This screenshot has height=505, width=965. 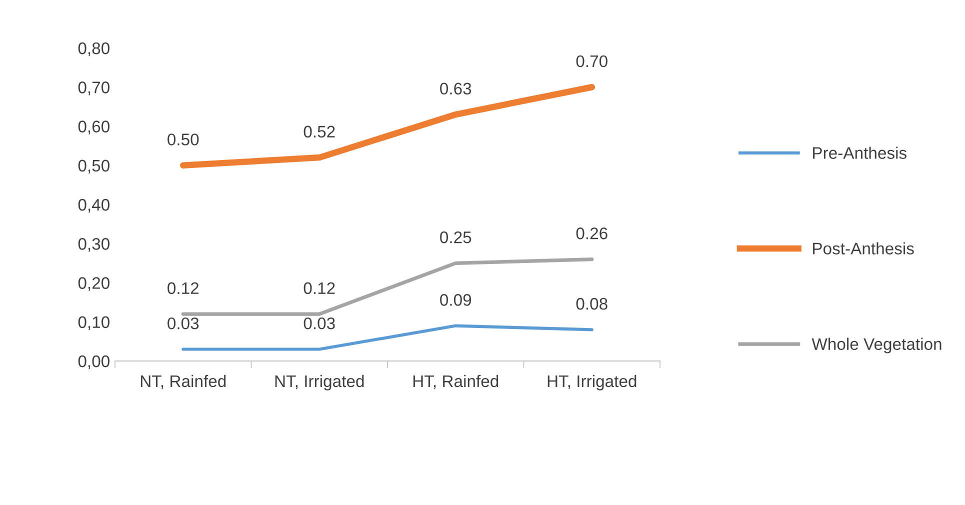 I want to click on data-label: 0.09, so click(x=456, y=300).